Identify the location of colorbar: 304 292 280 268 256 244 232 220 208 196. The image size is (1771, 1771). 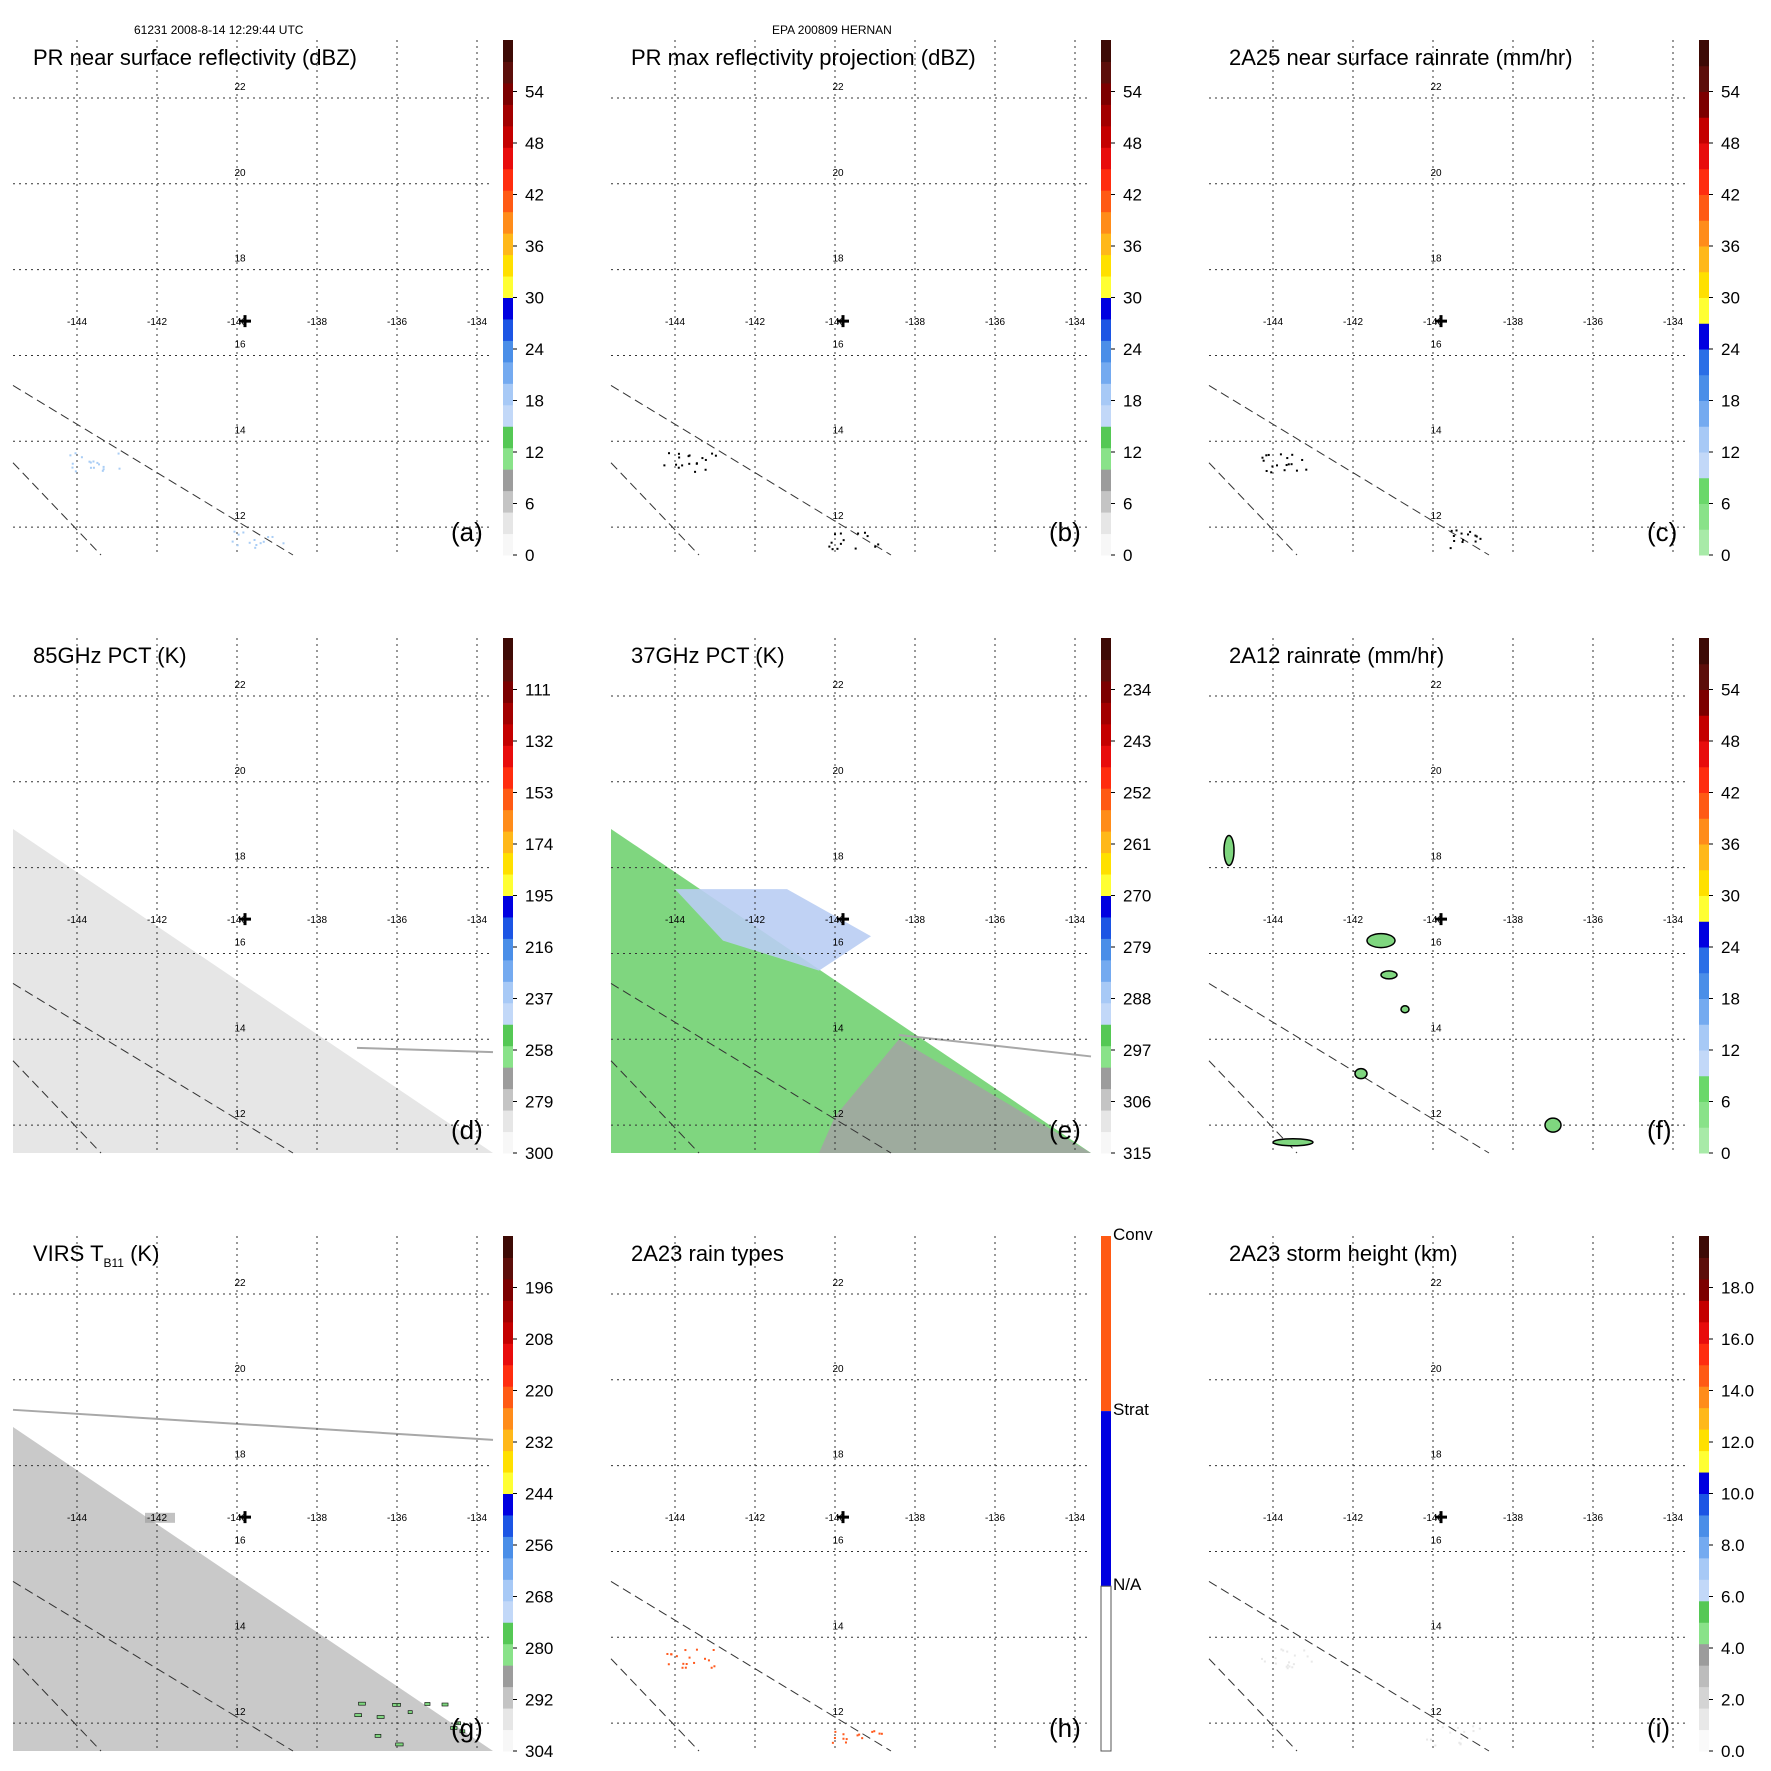
(528, 1498).